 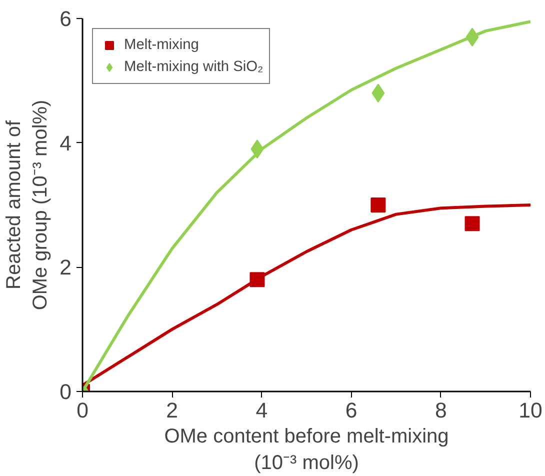 I want to click on x-tick-label: 10, so click(x=530, y=410).